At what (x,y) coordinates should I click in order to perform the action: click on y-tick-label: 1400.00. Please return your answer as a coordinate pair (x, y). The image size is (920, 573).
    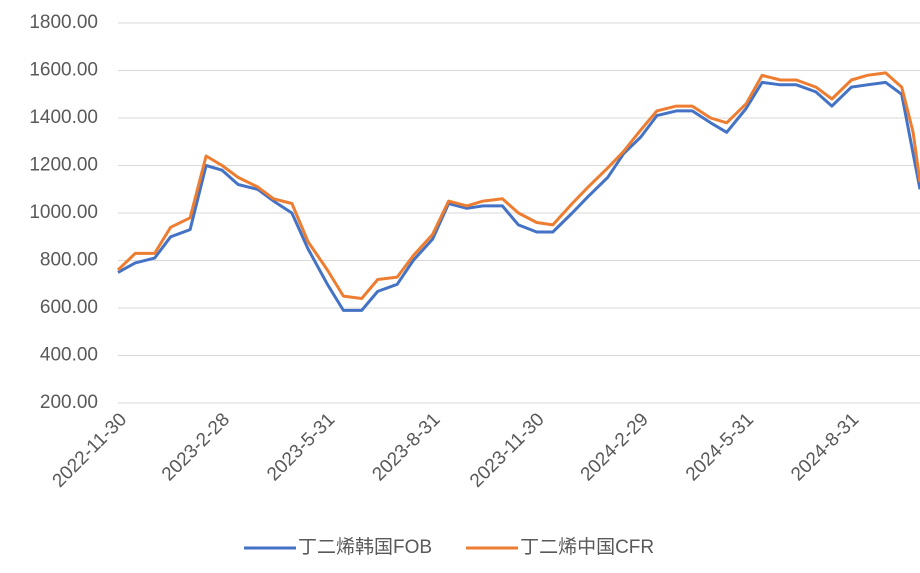
    Looking at the image, I should click on (63, 117).